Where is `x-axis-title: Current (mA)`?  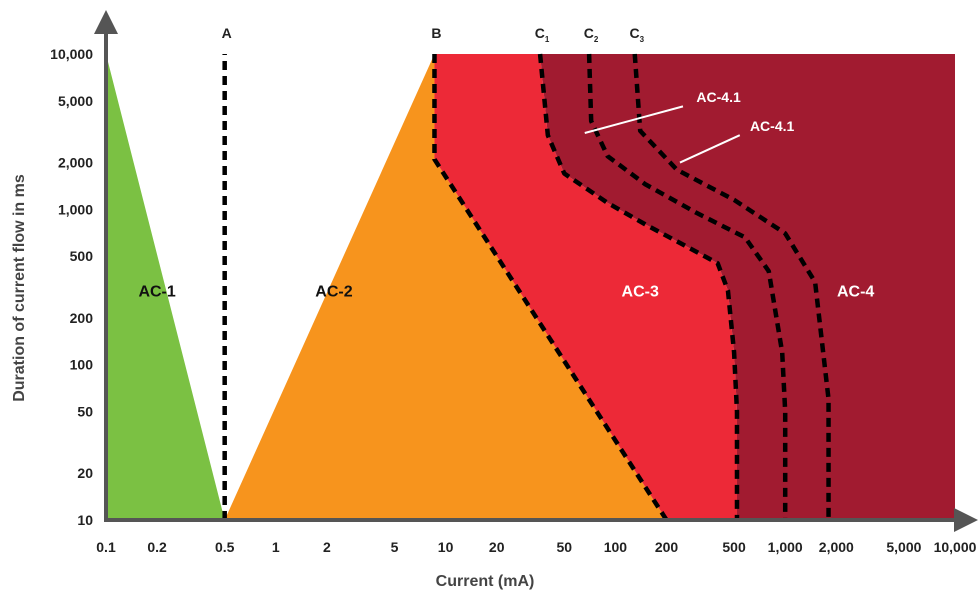
x-axis-title: Current (mA) is located at coordinates (485, 581).